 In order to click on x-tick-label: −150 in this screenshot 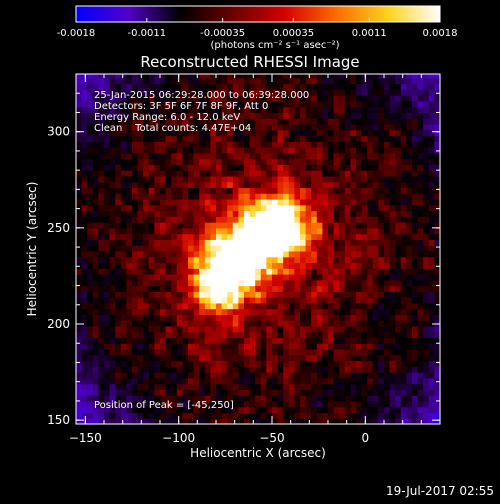, I will do `click(85, 438)`.